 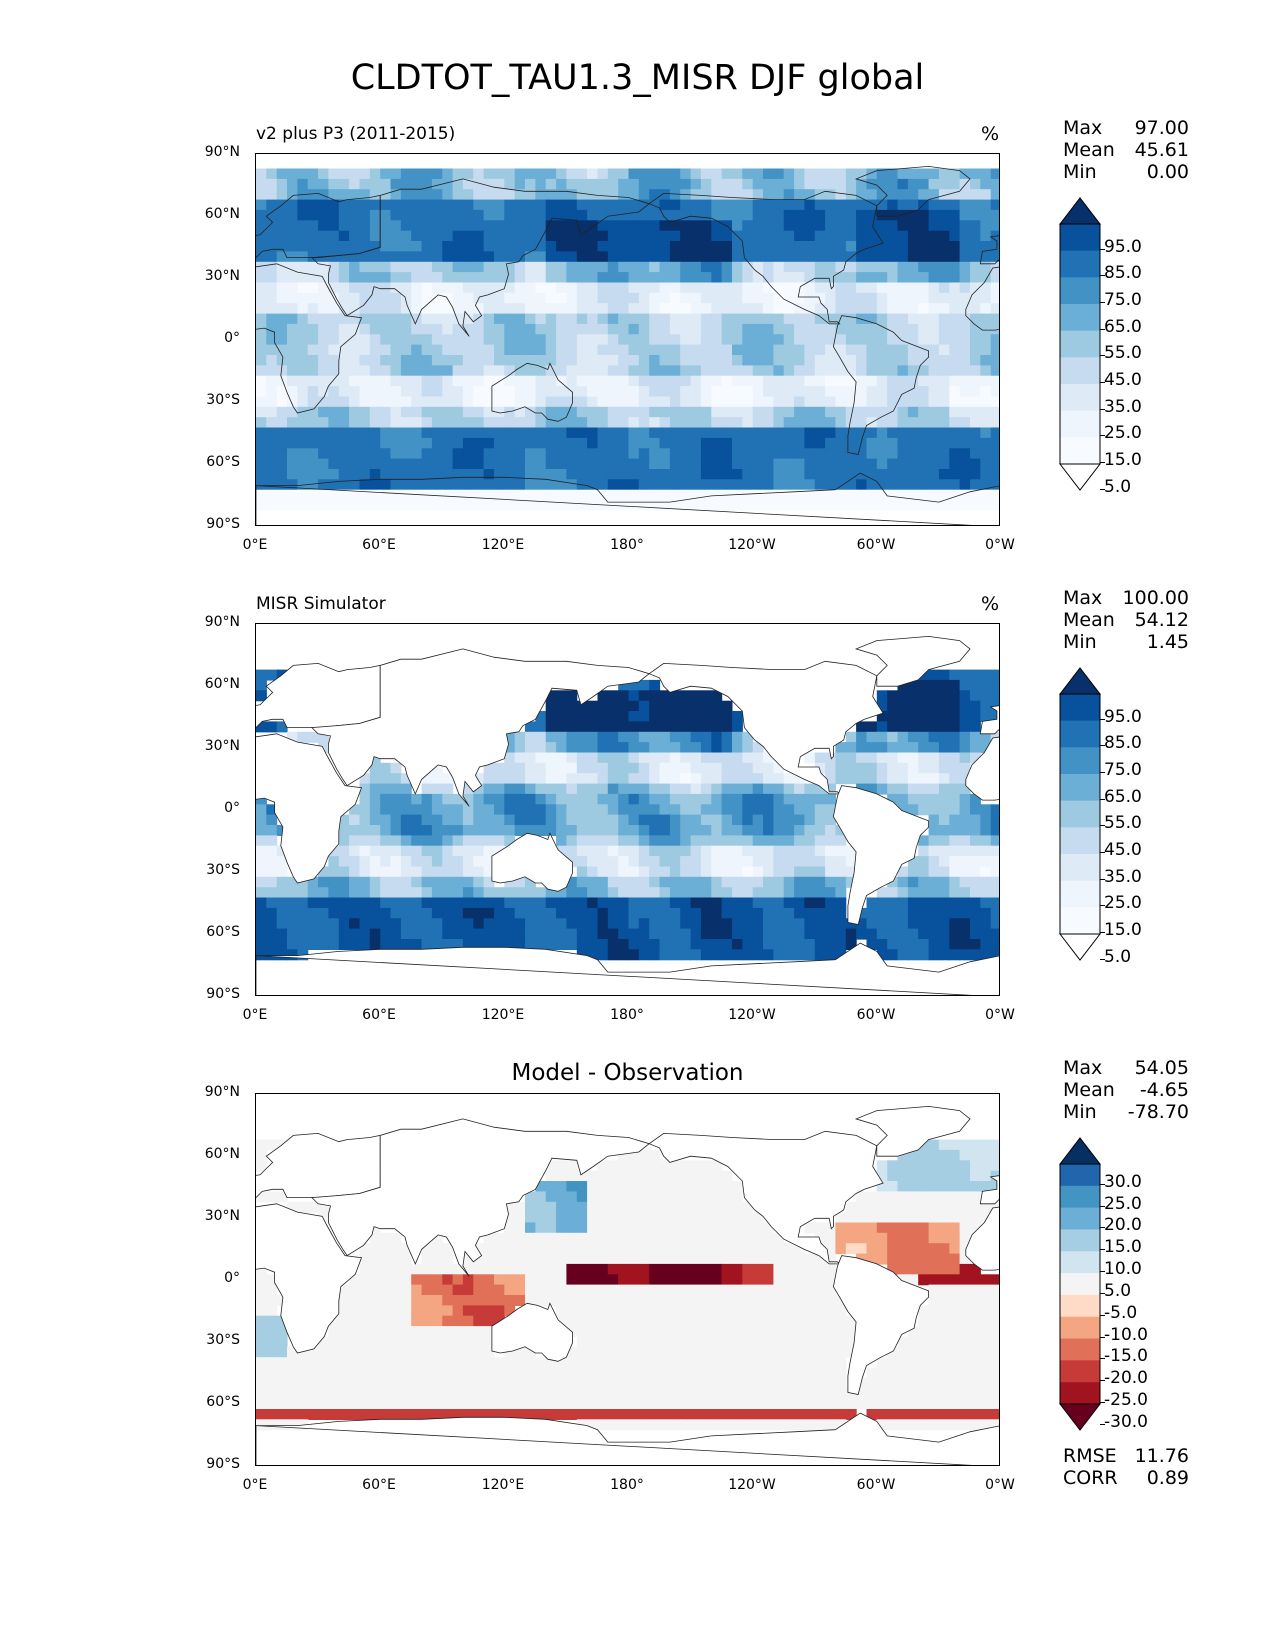 What do you see at coordinates (627, 339) in the screenshot?
I see `map-model` at bounding box center [627, 339].